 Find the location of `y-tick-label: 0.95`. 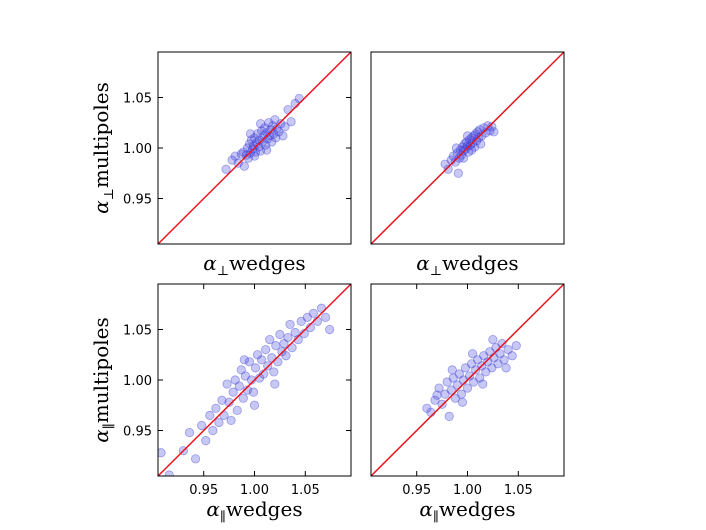

y-tick-label: 0.95 is located at coordinates (137, 200).